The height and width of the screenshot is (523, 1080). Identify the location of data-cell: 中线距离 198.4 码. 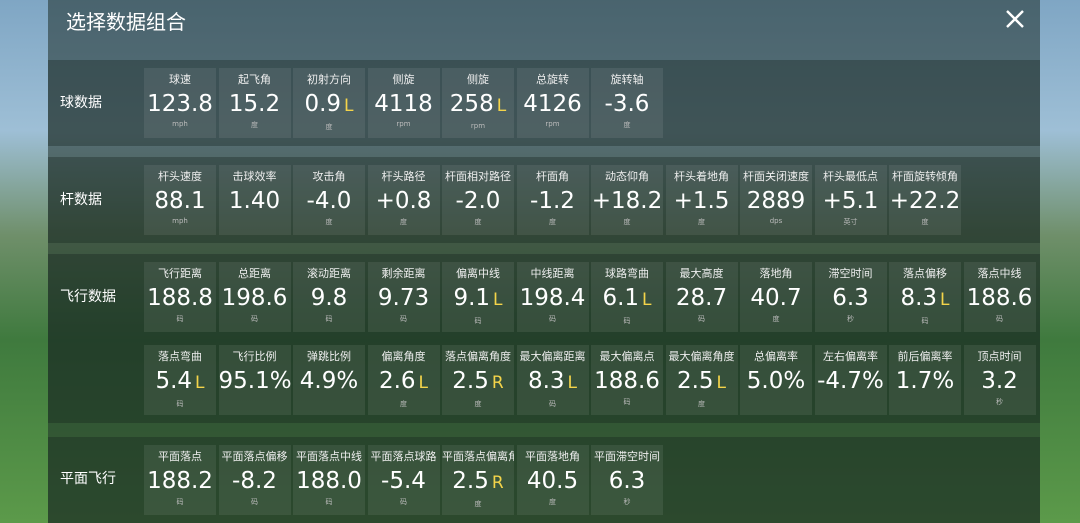
(552, 297).